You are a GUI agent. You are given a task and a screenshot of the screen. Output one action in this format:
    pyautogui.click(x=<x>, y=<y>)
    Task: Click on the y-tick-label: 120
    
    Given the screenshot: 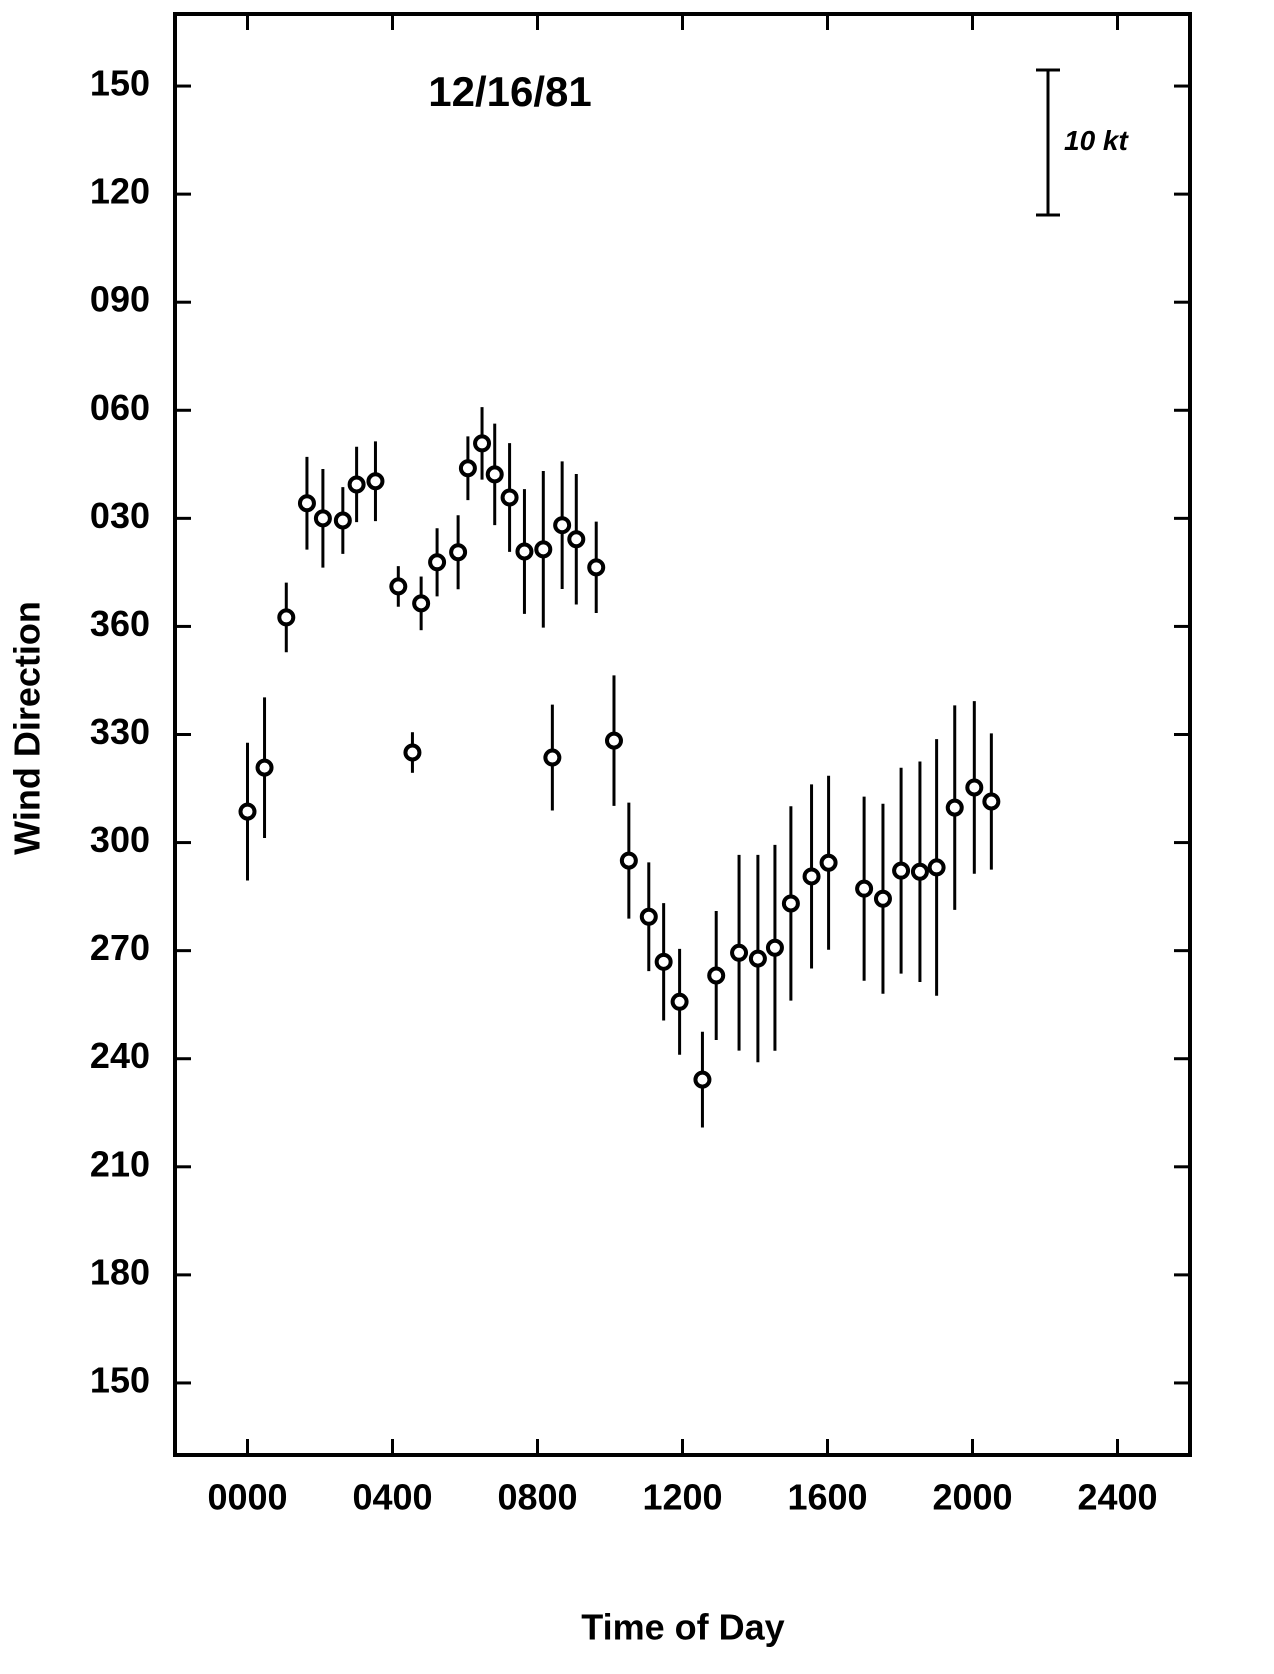 What is the action you would take?
    pyautogui.click(x=120, y=191)
    